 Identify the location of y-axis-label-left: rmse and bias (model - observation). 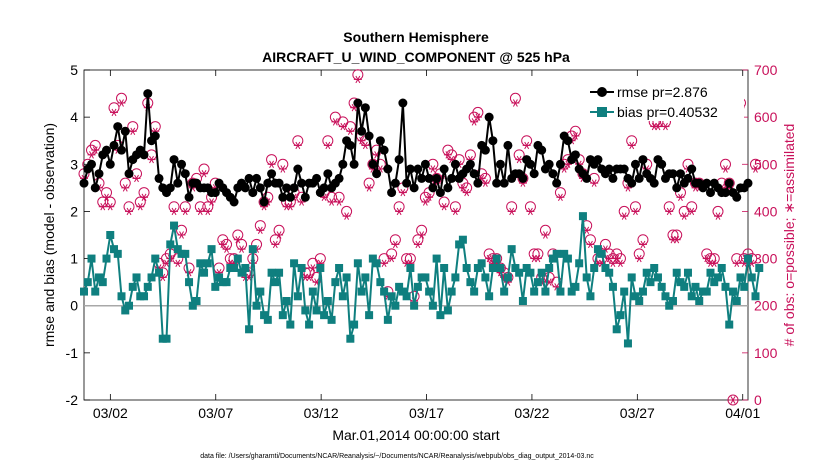
(49, 235).